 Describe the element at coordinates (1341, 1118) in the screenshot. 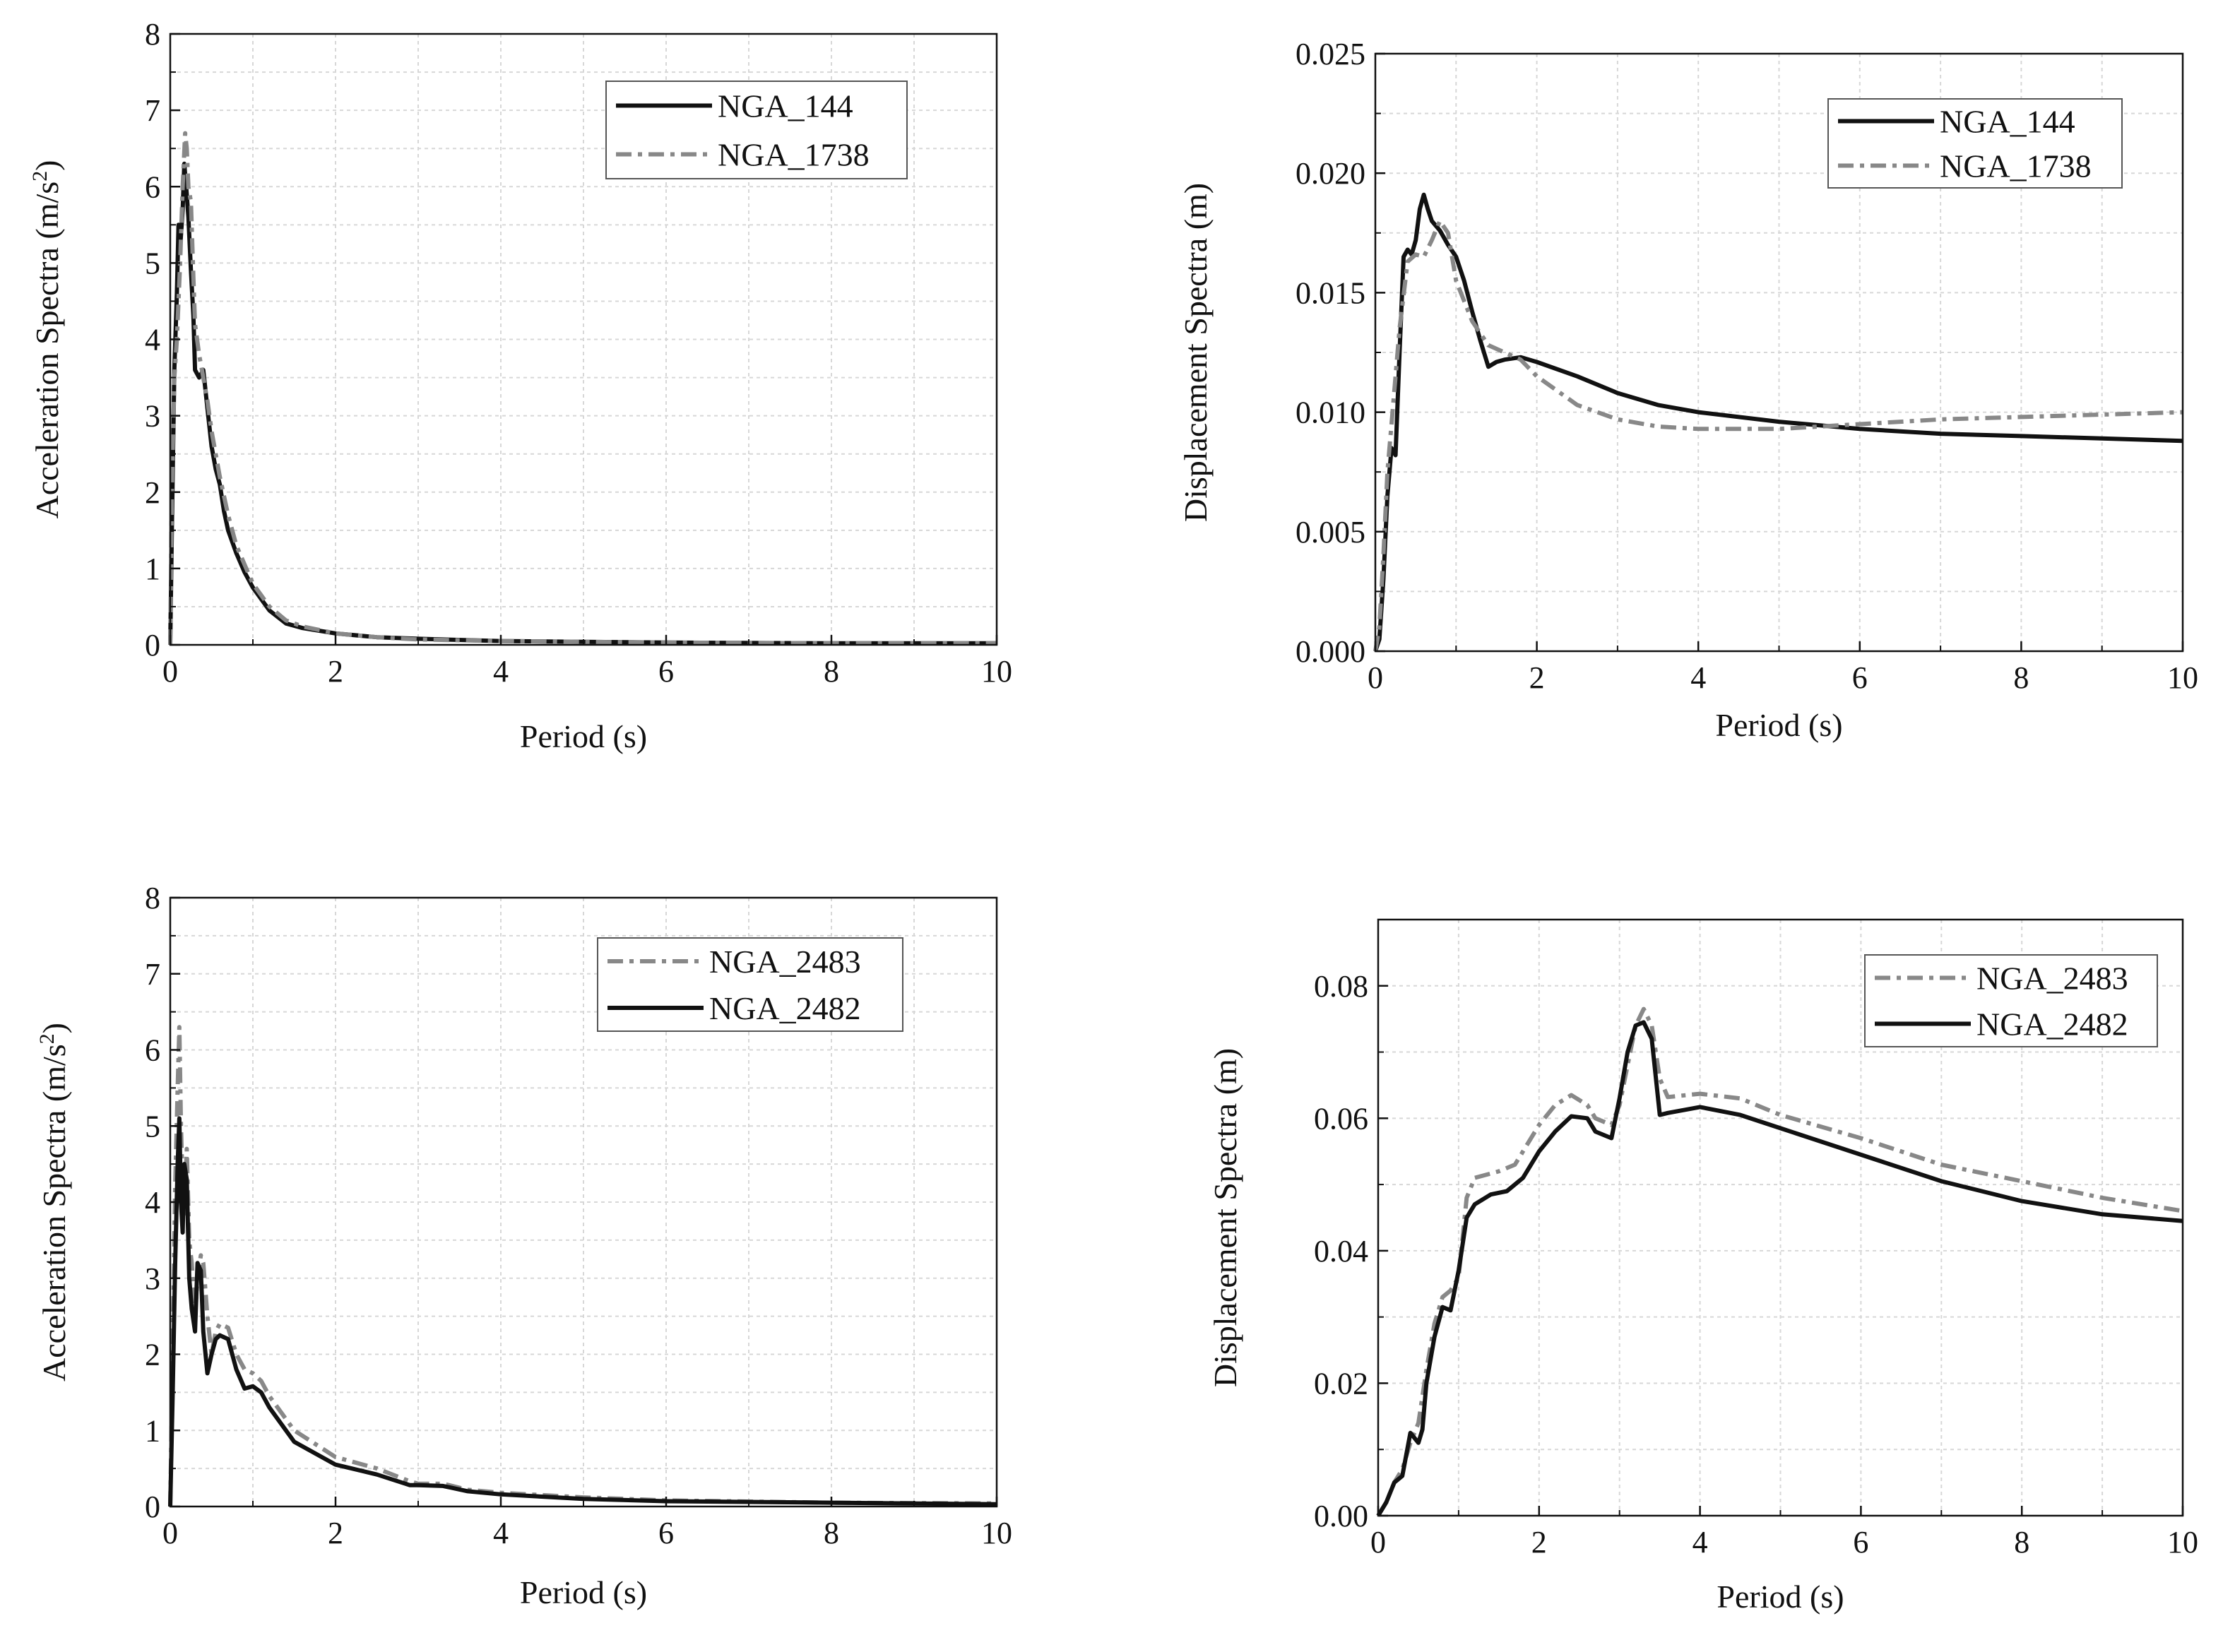

I see `y-tick-label: 0.06` at that location.